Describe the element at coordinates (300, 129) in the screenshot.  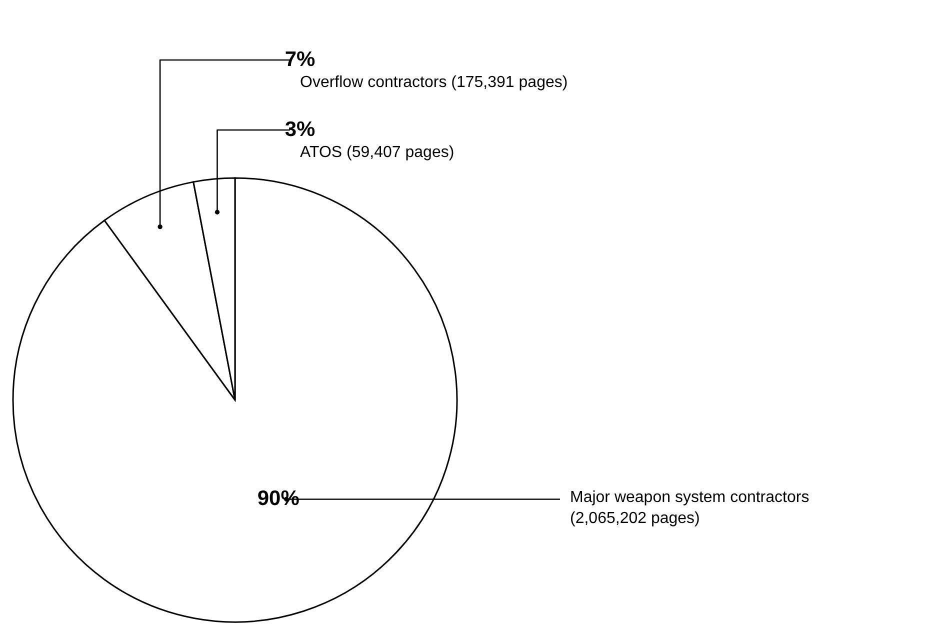
I see `data-label: 3%` at that location.